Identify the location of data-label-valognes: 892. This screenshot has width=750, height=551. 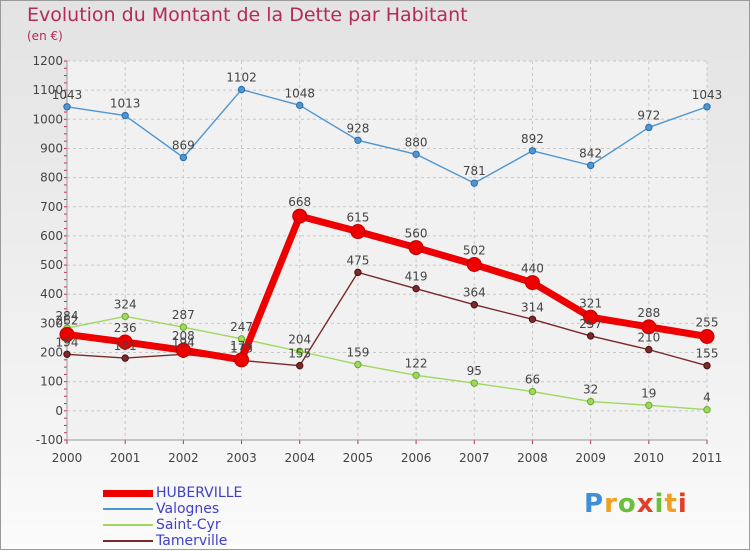
(532, 139).